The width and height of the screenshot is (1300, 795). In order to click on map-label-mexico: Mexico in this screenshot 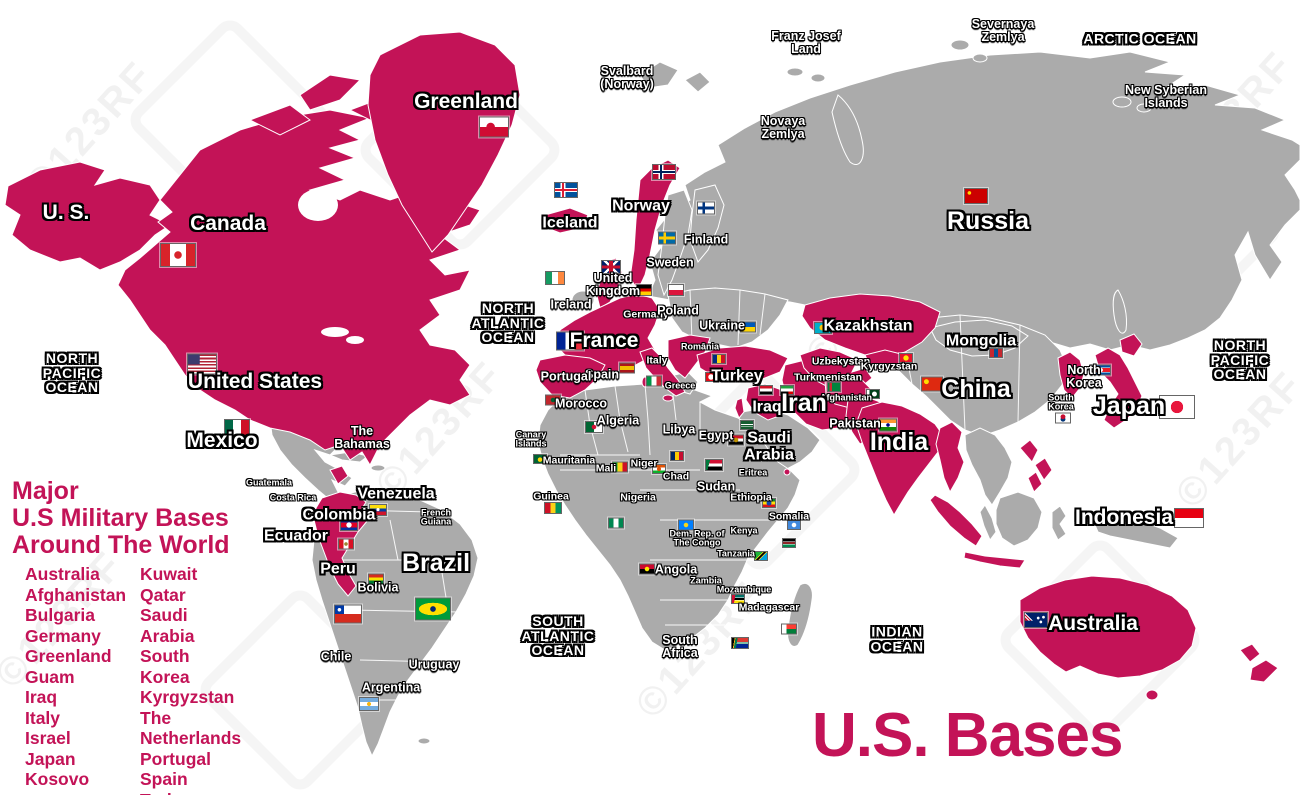, I will do `click(222, 441)`.